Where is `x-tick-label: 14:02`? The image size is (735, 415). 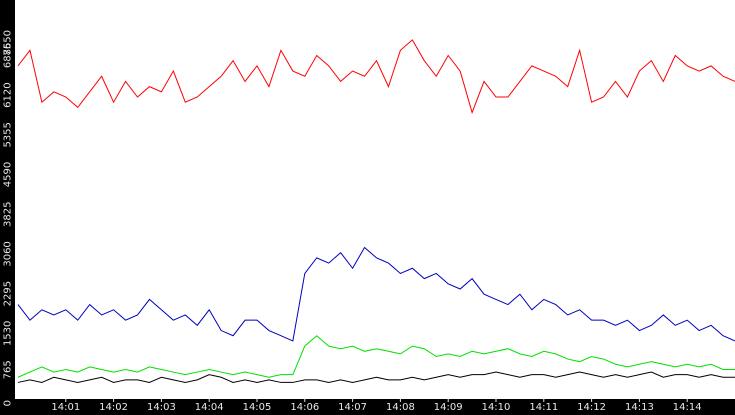
x-tick-label: 14:02 is located at coordinates (113, 407).